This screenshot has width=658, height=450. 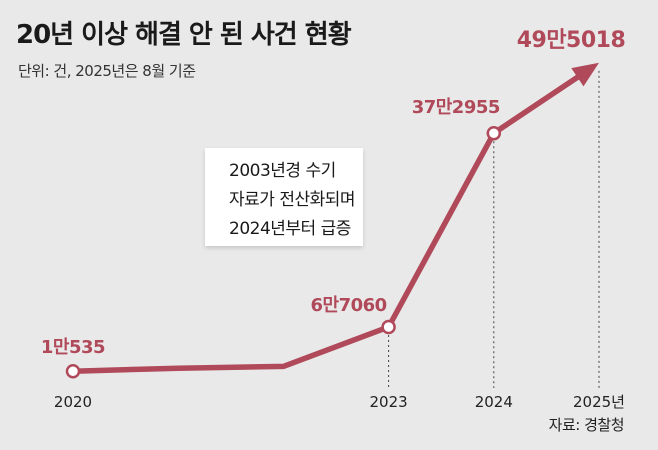 What do you see at coordinates (456, 107) in the screenshot?
I see `data-label-2024: 37만2955` at bounding box center [456, 107].